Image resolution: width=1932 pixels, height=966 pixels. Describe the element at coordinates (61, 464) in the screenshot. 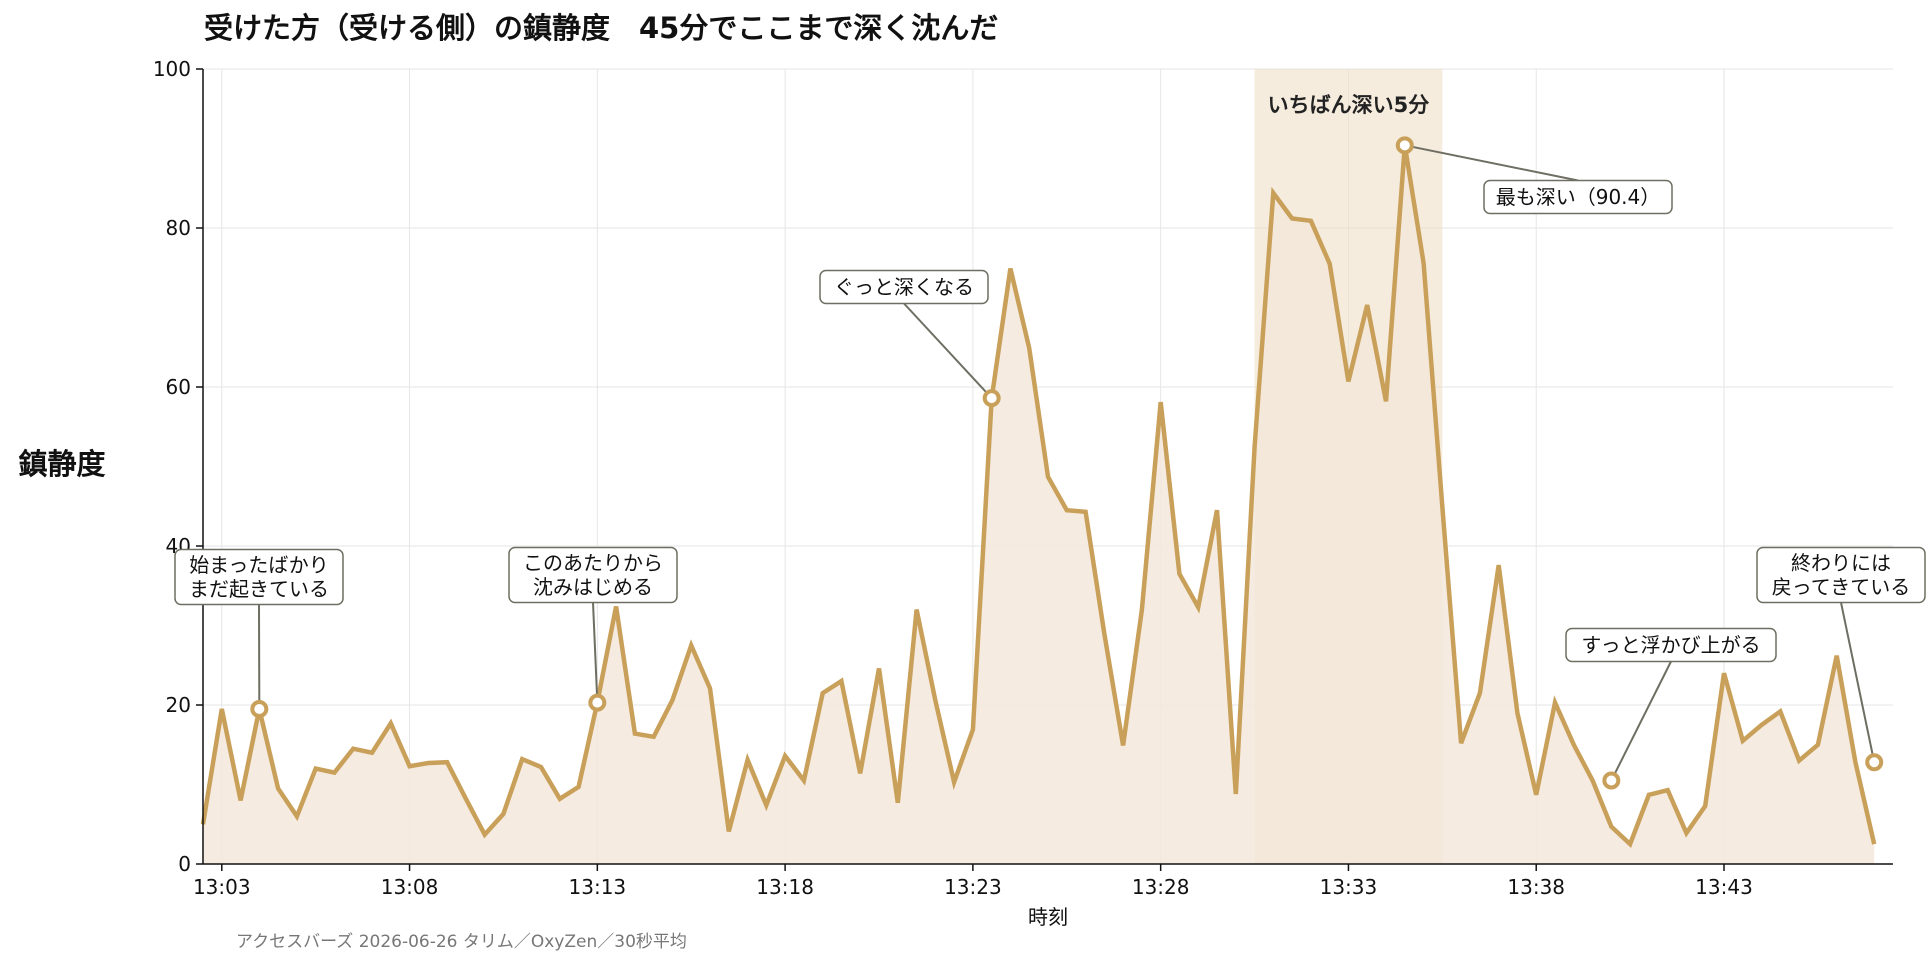

I see `y-axis-label: 鎮静度` at that location.